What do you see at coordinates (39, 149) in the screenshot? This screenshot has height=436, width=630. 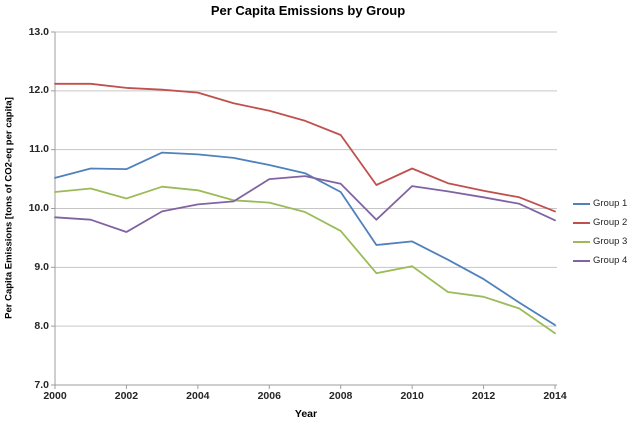 I see `y-tick-label: 11.0` at bounding box center [39, 149].